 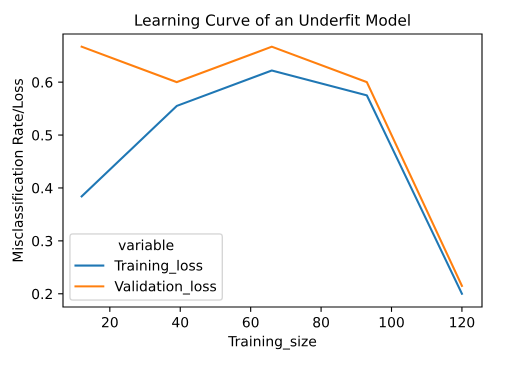 What do you see at coordinates (321, 322) in the screenshot?
I see `x-tick-label: 80` at bounding box center [321, 322].